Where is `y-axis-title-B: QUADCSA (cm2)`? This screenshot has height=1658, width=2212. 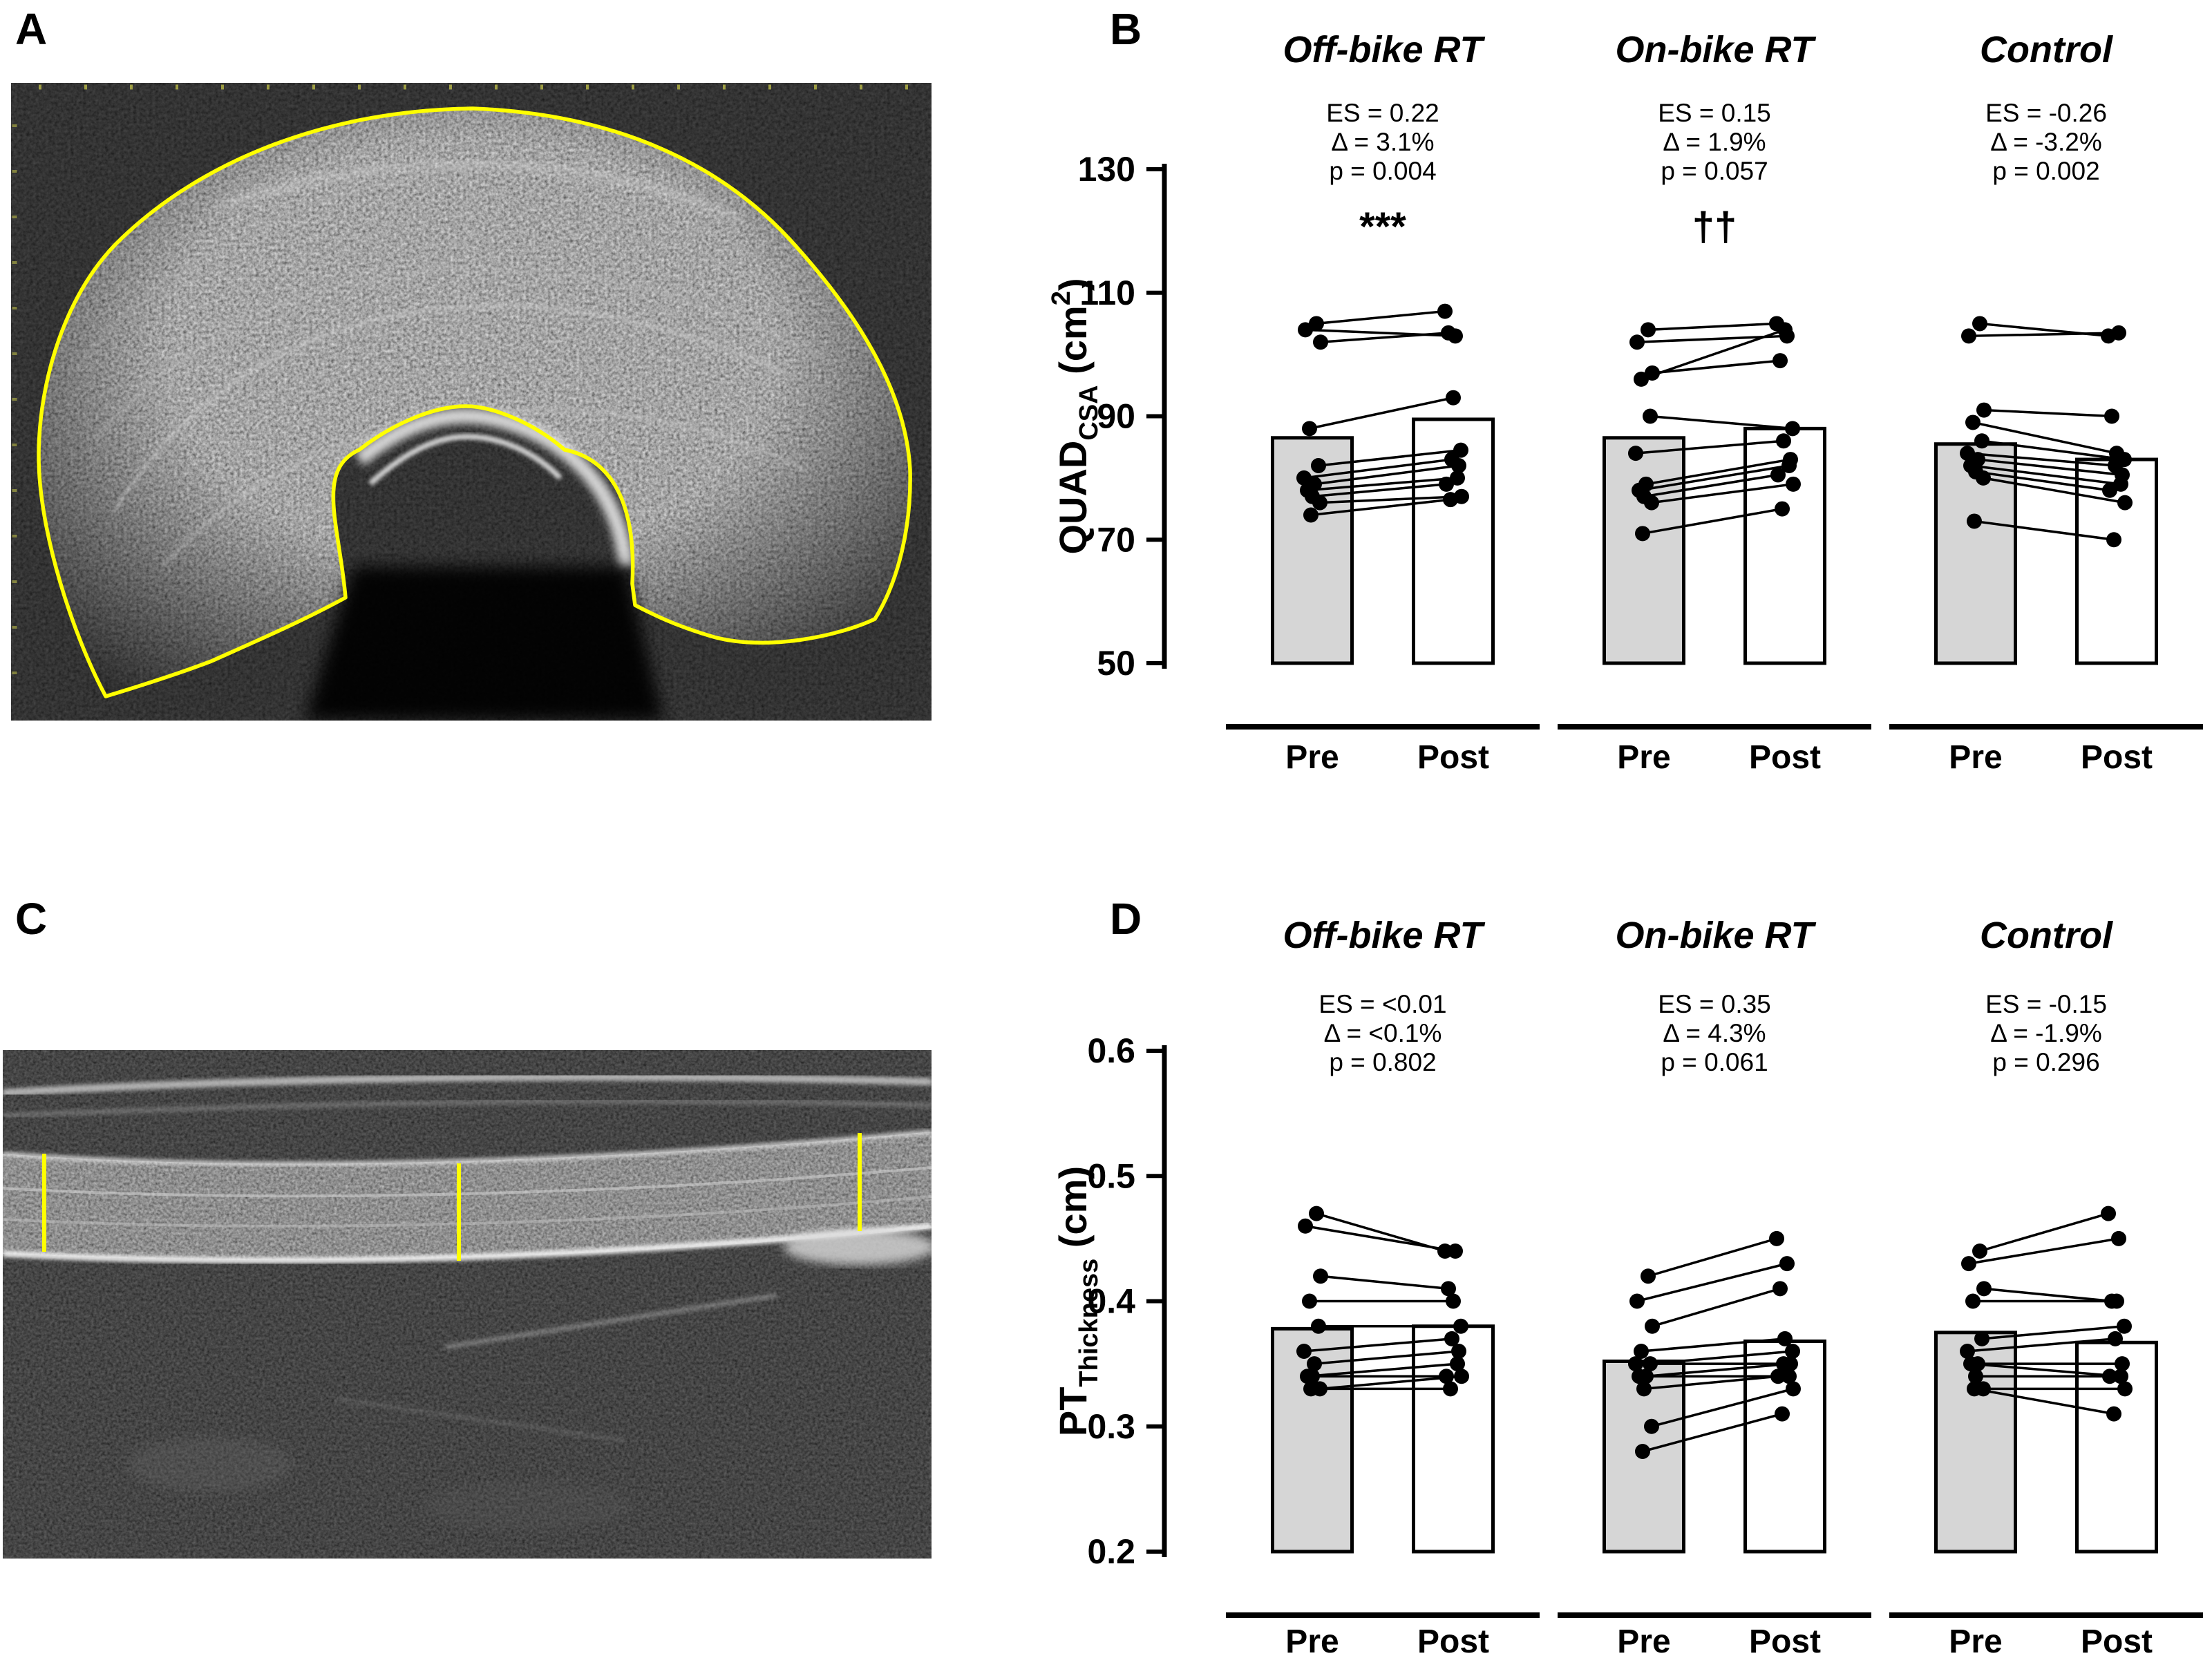
y-axis-title-B: QUADCSA (cm2) is located at coordinates (1075, 416).